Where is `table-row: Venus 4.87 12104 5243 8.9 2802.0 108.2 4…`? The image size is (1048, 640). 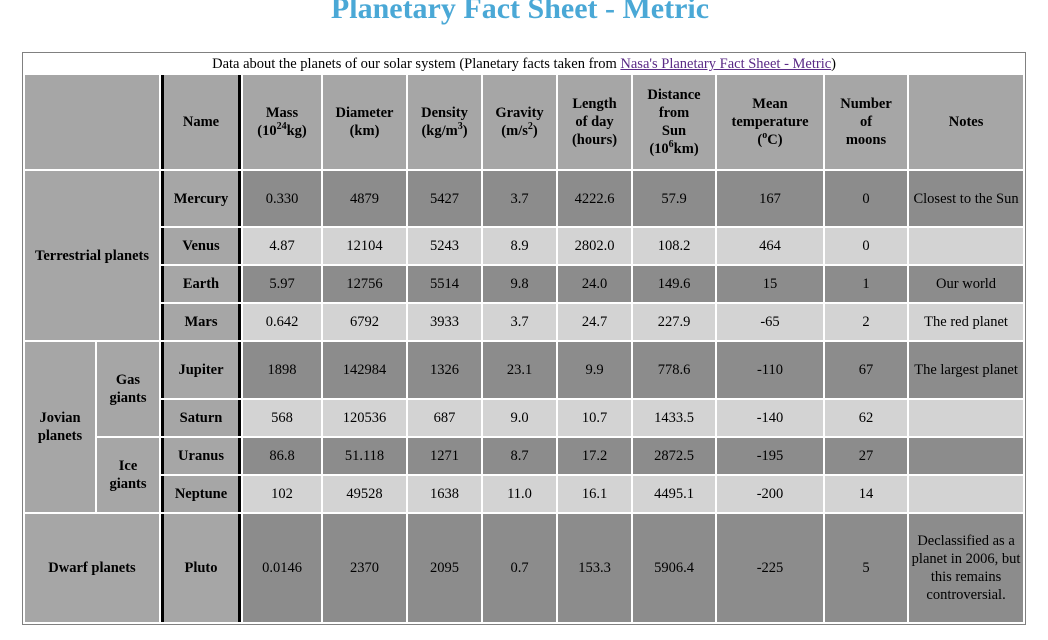 table-row: Venus 4.87 12104 5243 8.9 2802.0 108.2 4… is located at coordinates (524, 246).